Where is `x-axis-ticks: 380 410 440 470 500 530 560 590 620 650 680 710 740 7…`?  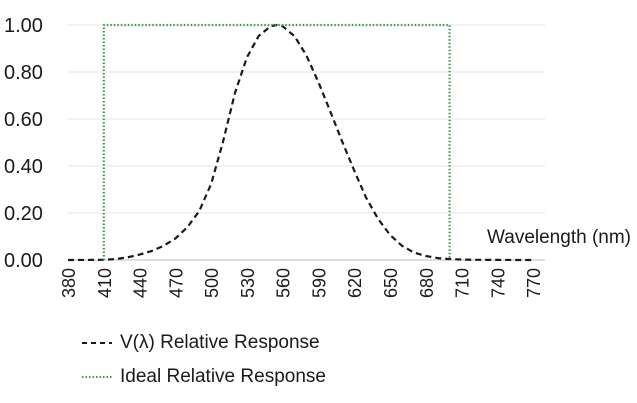
x-axis-ticks: 380 410 440 470 500 530 560 590 620 650 680 710 740 7… is located at coordinates (301, 283).